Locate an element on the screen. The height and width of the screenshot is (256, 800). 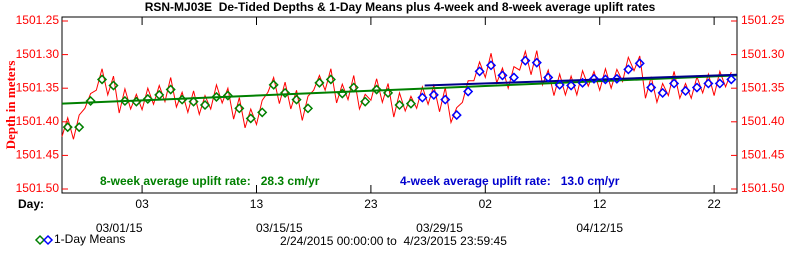
y-tick-label-right: 1501.45 is located at coordinates (763, 155).